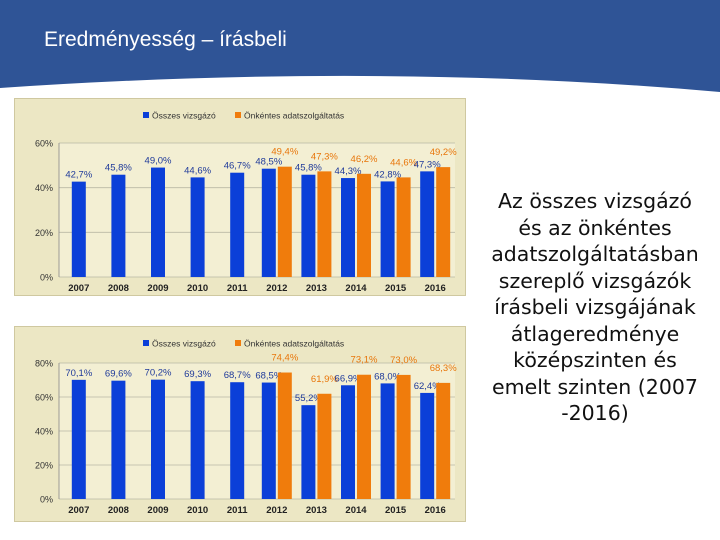  What do you see at coordinates (78, 373) in the screenshot?
I see `data-label-osszes: 70,1%` at bounding box center [78, 373].